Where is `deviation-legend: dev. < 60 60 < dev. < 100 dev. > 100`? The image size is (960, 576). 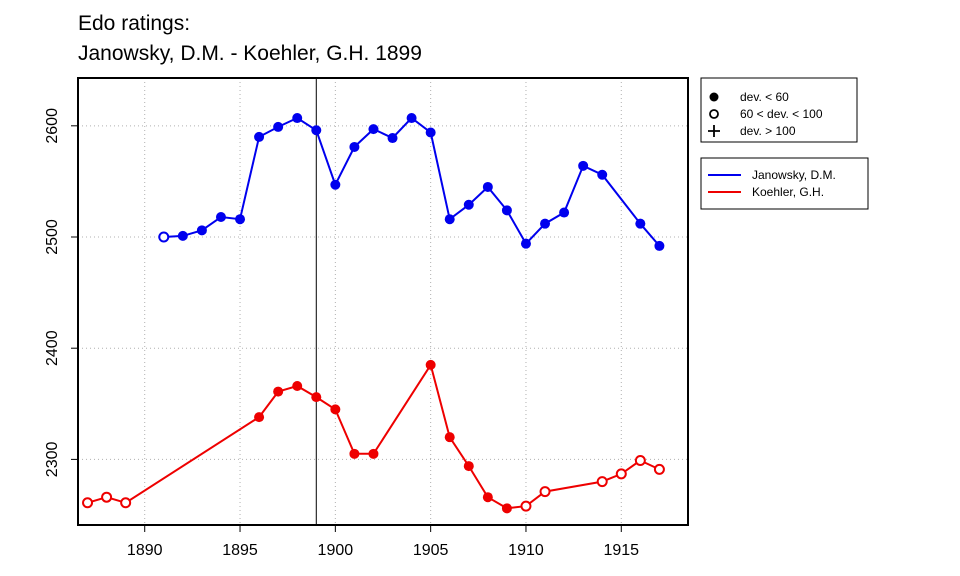
deviation-legend: dev. < 60 60 < dev. < 100 dev. > 100 is located at coordinates (779, 110).